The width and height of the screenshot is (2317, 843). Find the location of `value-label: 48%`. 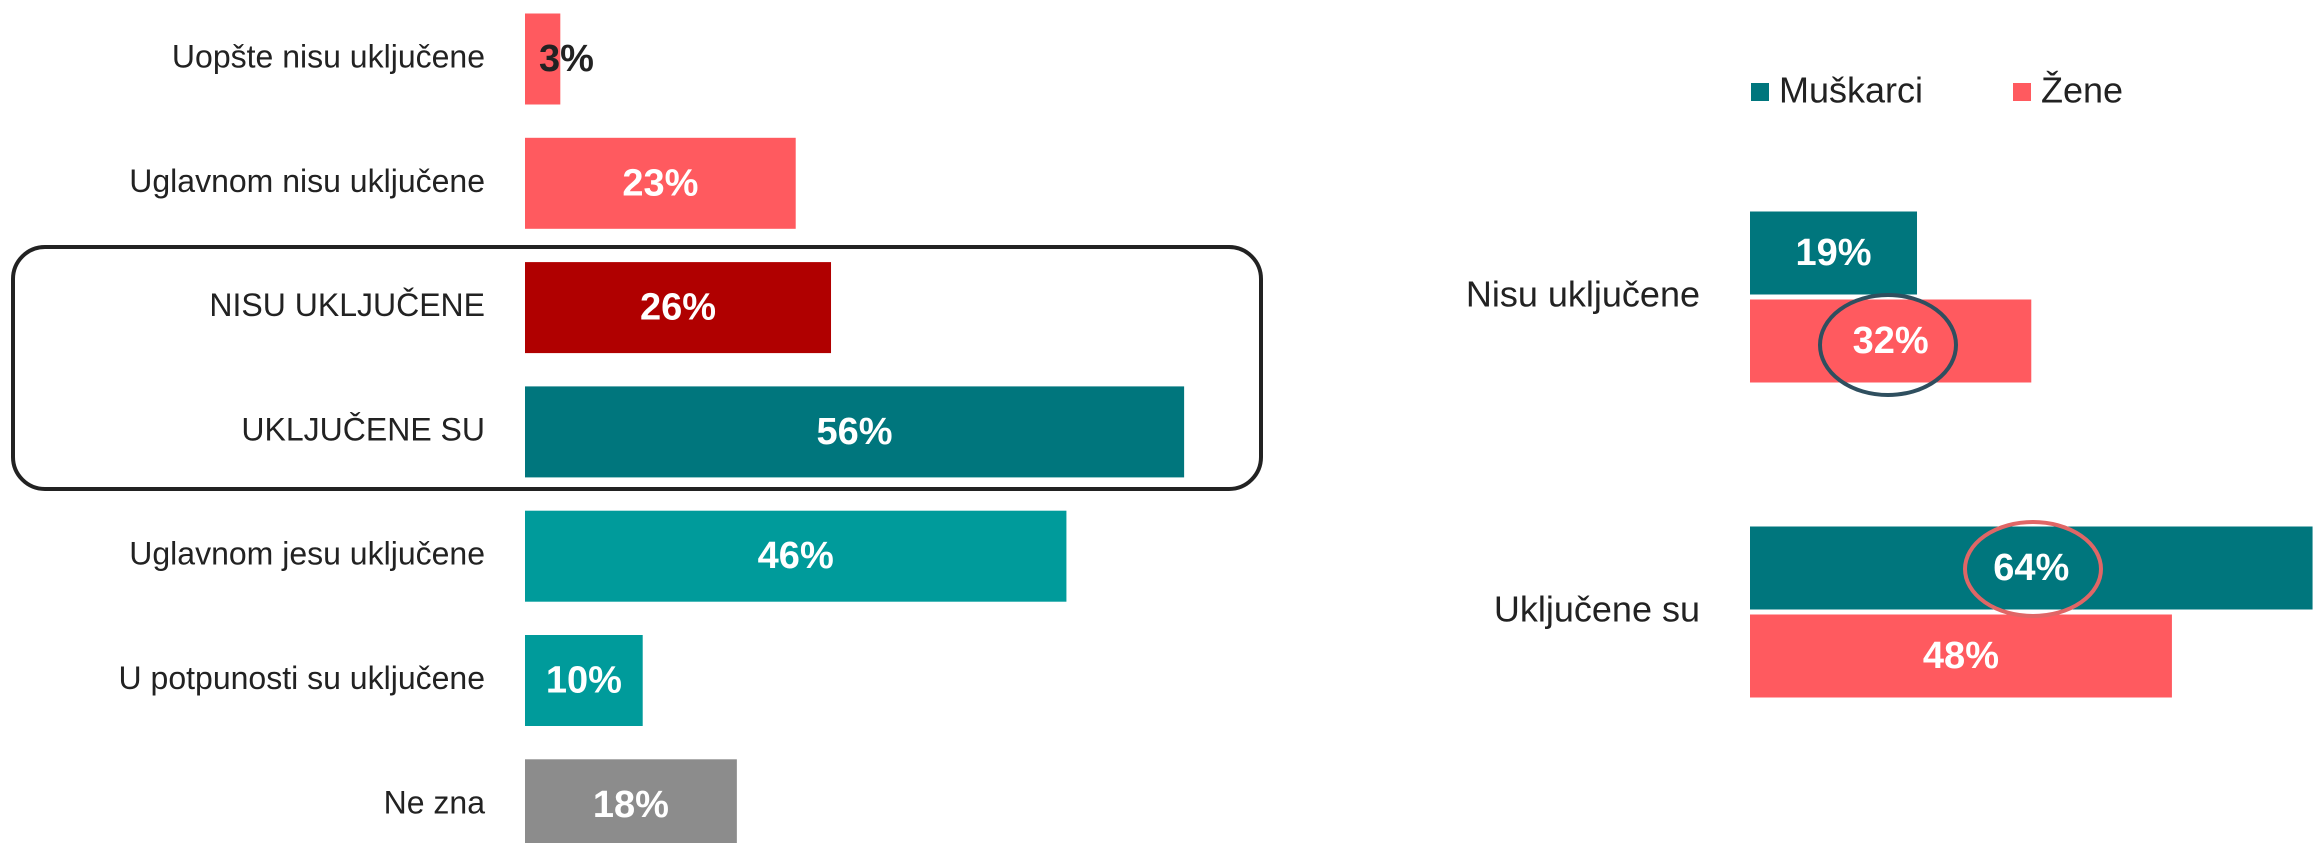

value-label: 48% is located at coordinates (1961, 656).